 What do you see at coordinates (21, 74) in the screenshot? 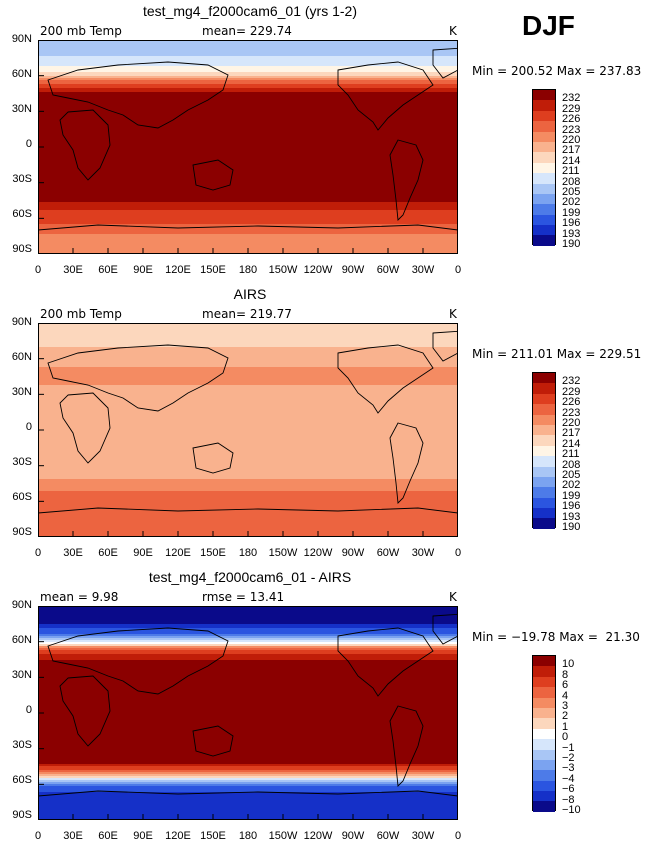
I see `y-tick-label: 60N` at bounding box center [21, 74].